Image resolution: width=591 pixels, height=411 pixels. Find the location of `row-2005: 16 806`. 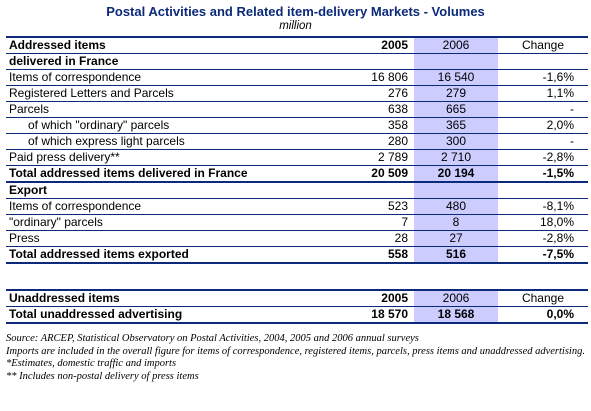

row-2005: 16 806 is located at coordinates (369, 77).